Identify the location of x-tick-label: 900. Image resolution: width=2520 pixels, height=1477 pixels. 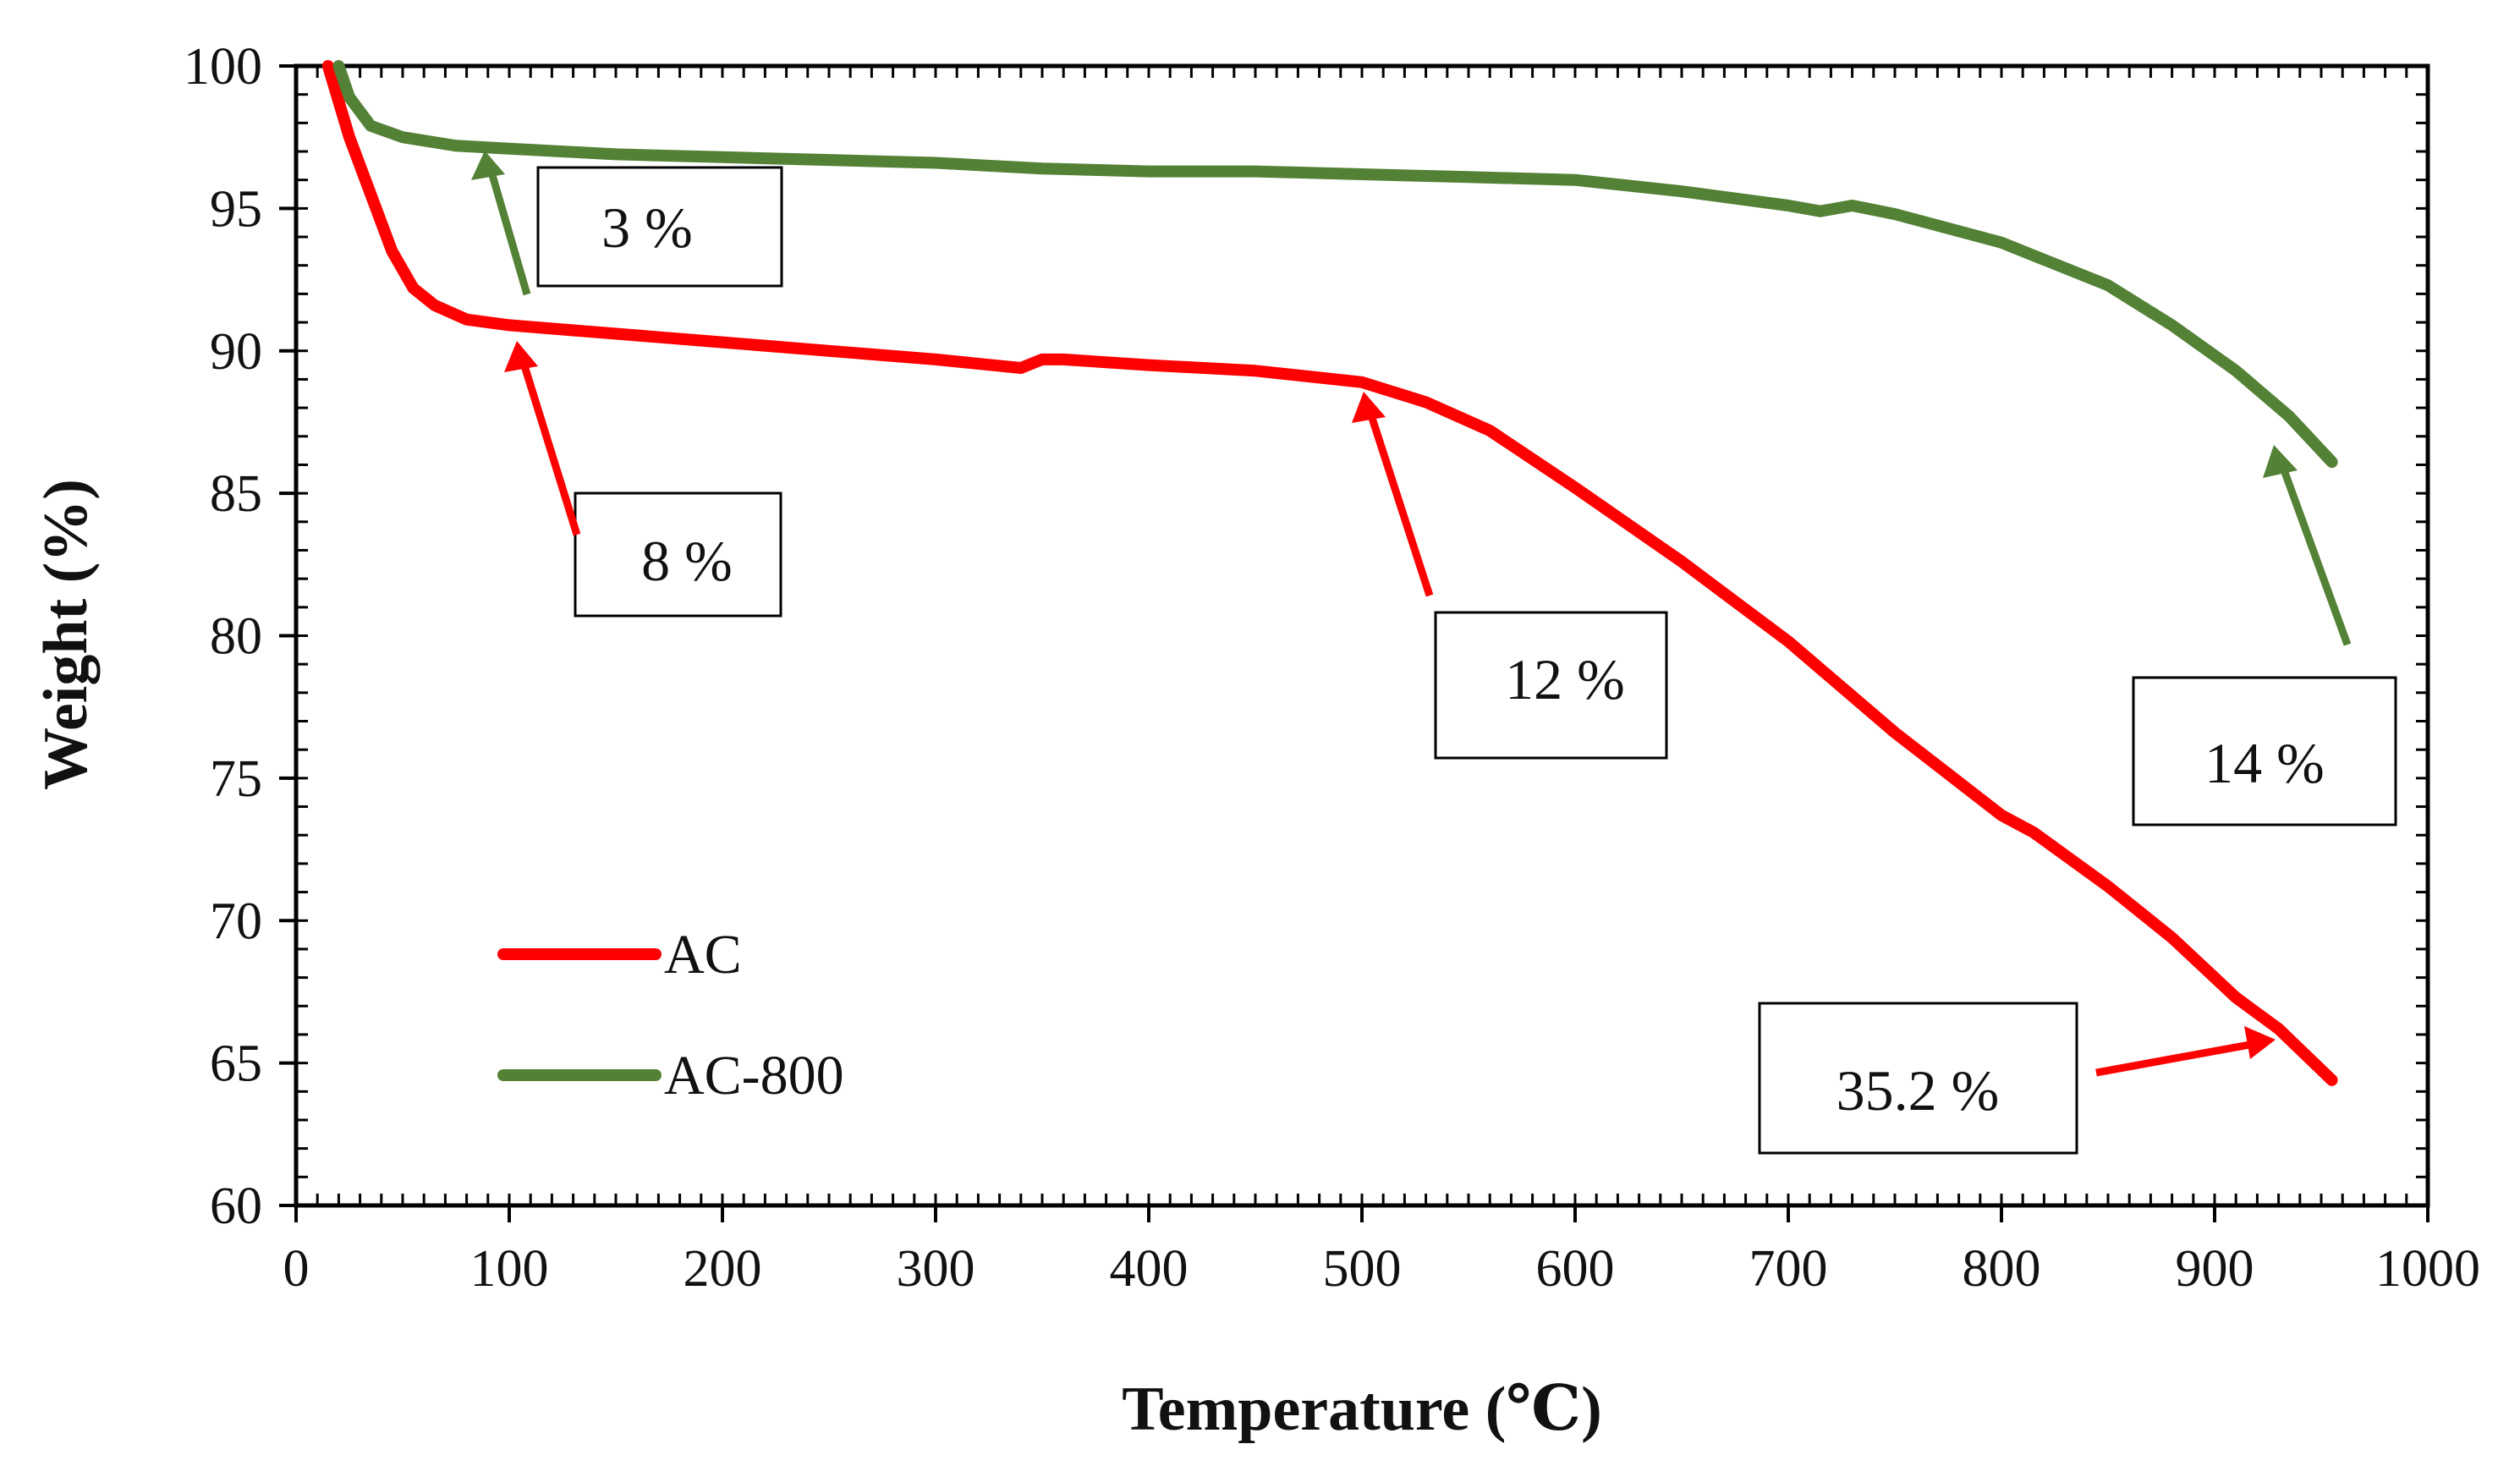
(2215, 1269).